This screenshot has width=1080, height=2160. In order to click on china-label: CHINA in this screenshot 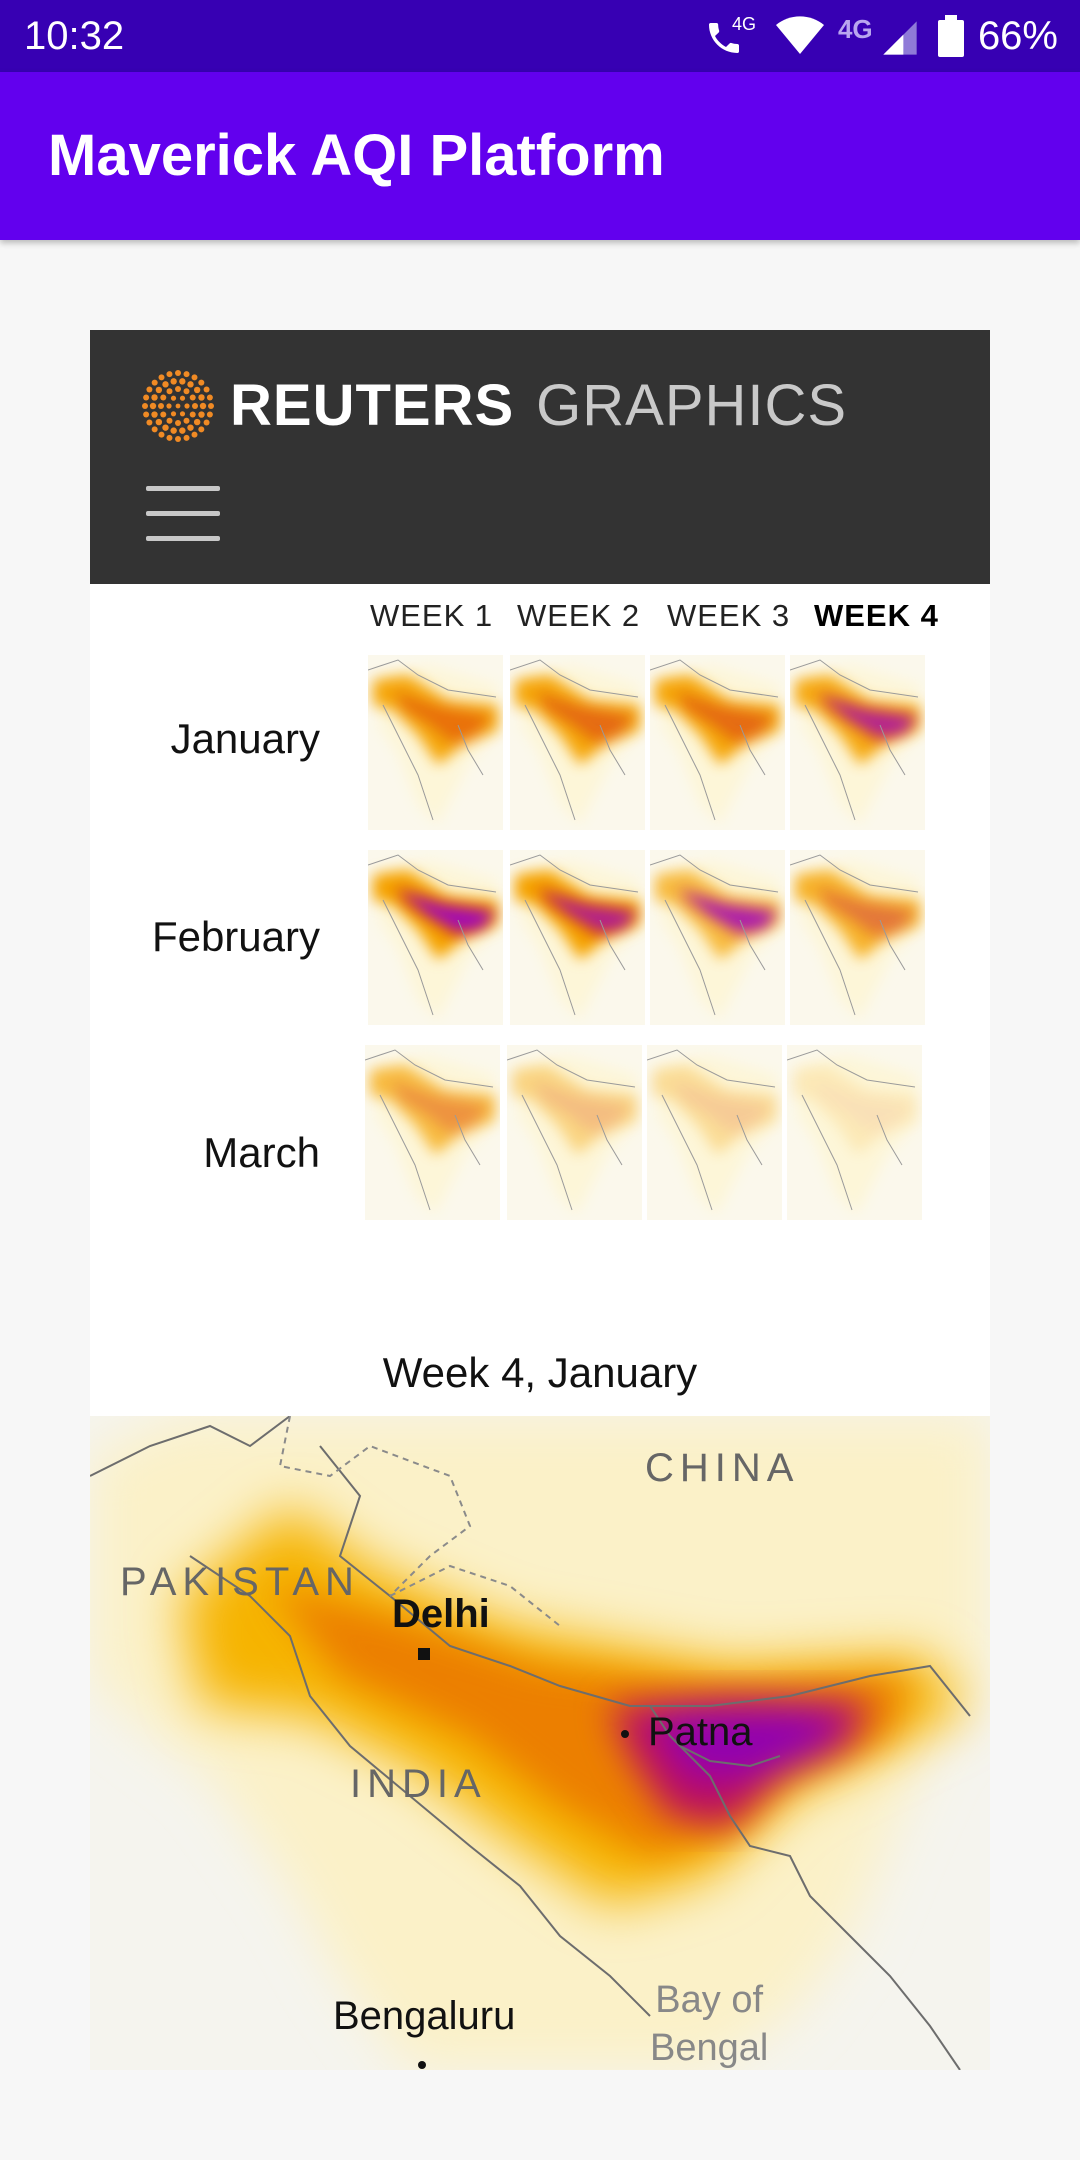, I will do `click(722, 1468)`.